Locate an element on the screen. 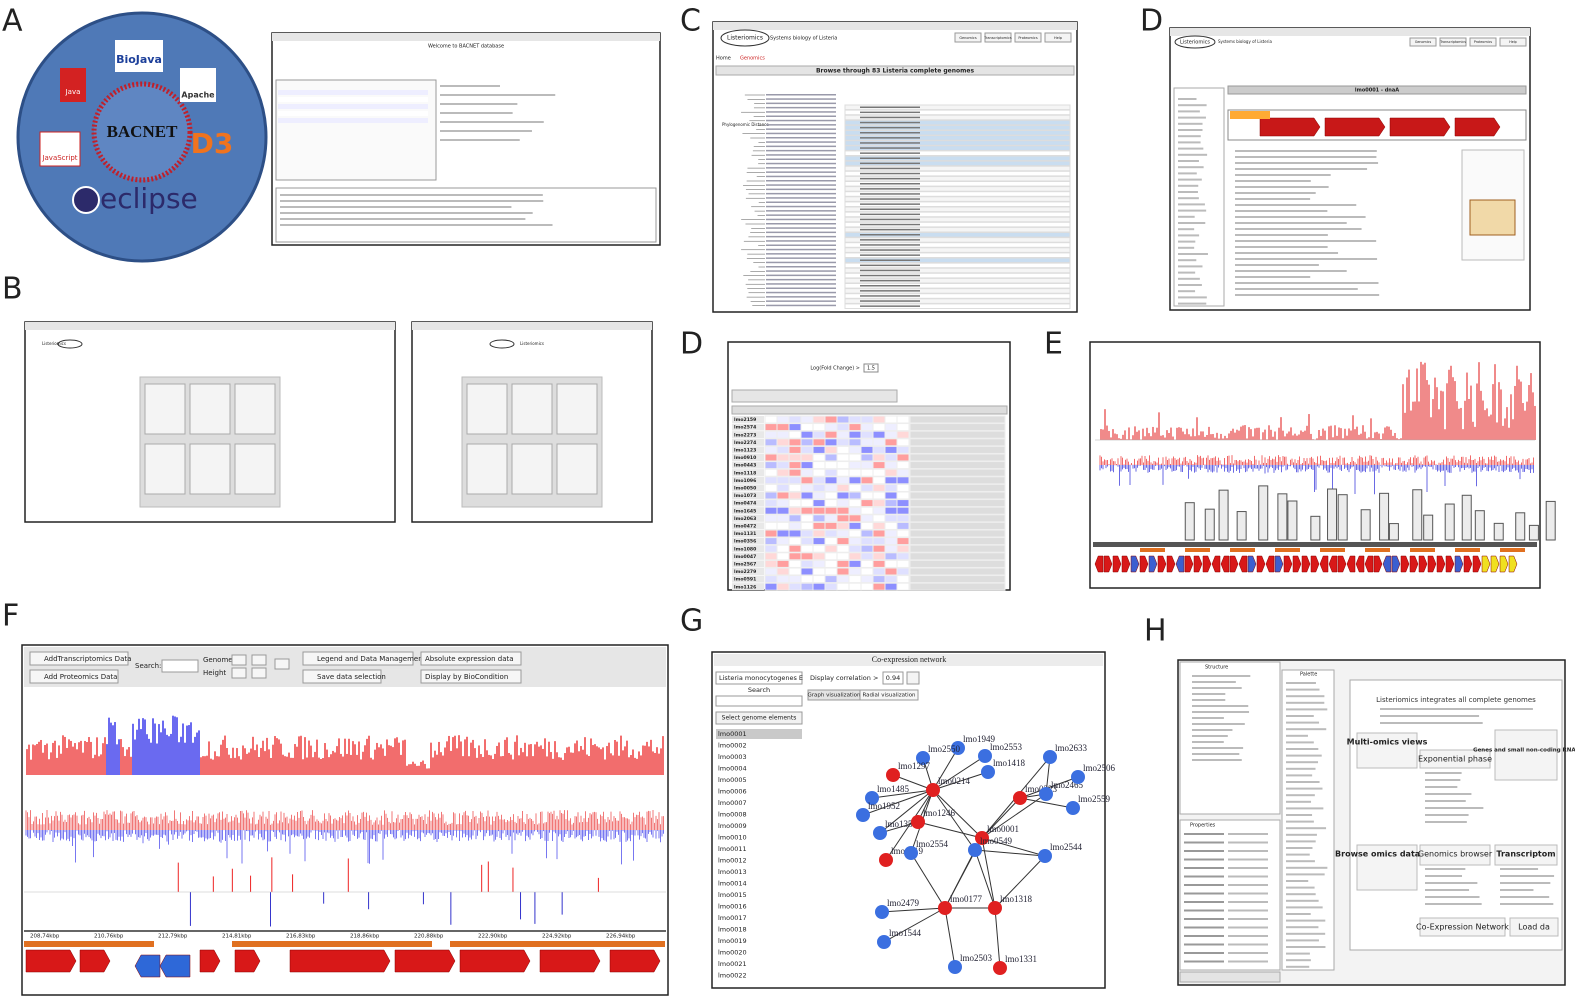  gene-item: lmo0013 is located at coordinates (732, 872).